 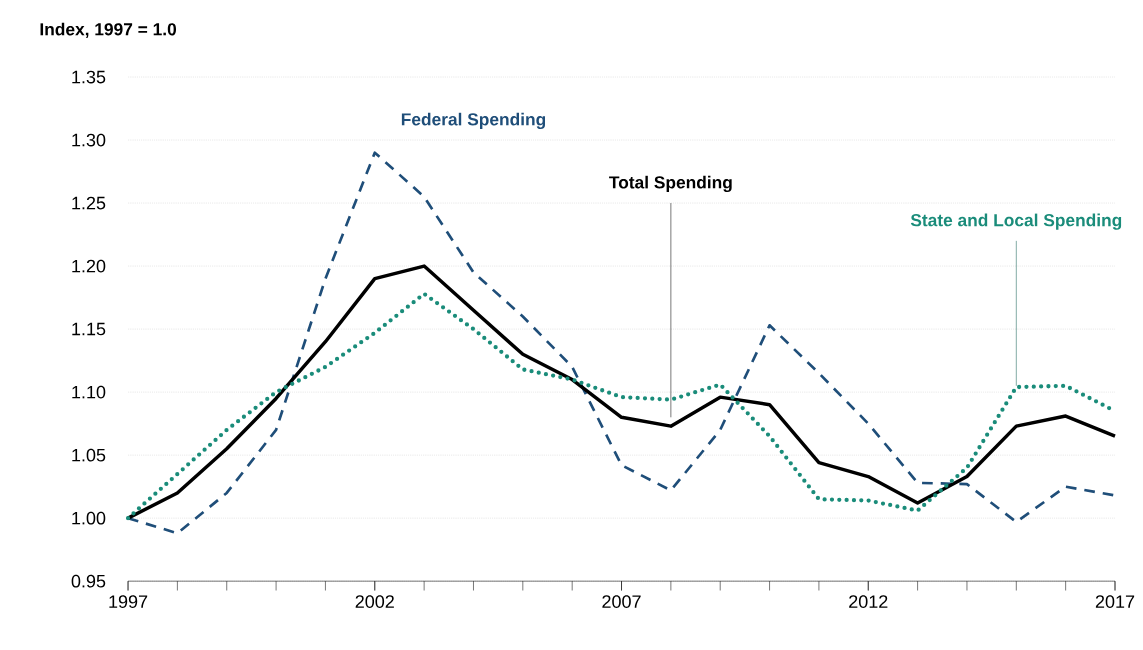 What do you see at coordinates (89, 266) in the screenshot?
I see `y-tick-label: 1.20` at bounding box center [89, 266].